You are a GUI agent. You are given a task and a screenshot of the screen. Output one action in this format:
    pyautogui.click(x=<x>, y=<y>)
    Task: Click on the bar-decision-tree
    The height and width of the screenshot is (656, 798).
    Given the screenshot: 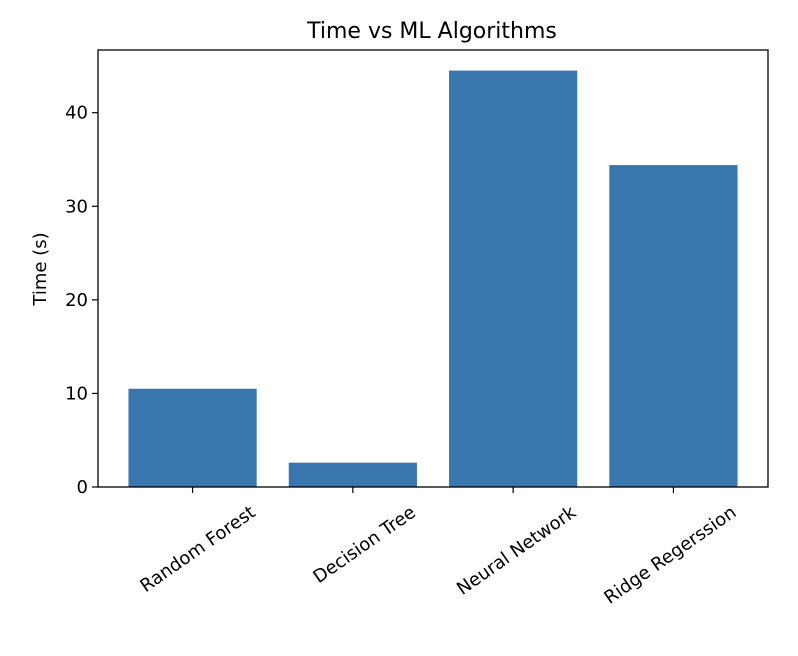 What is the action you would take?
    pyautogui.click(x=352, y=474)
    